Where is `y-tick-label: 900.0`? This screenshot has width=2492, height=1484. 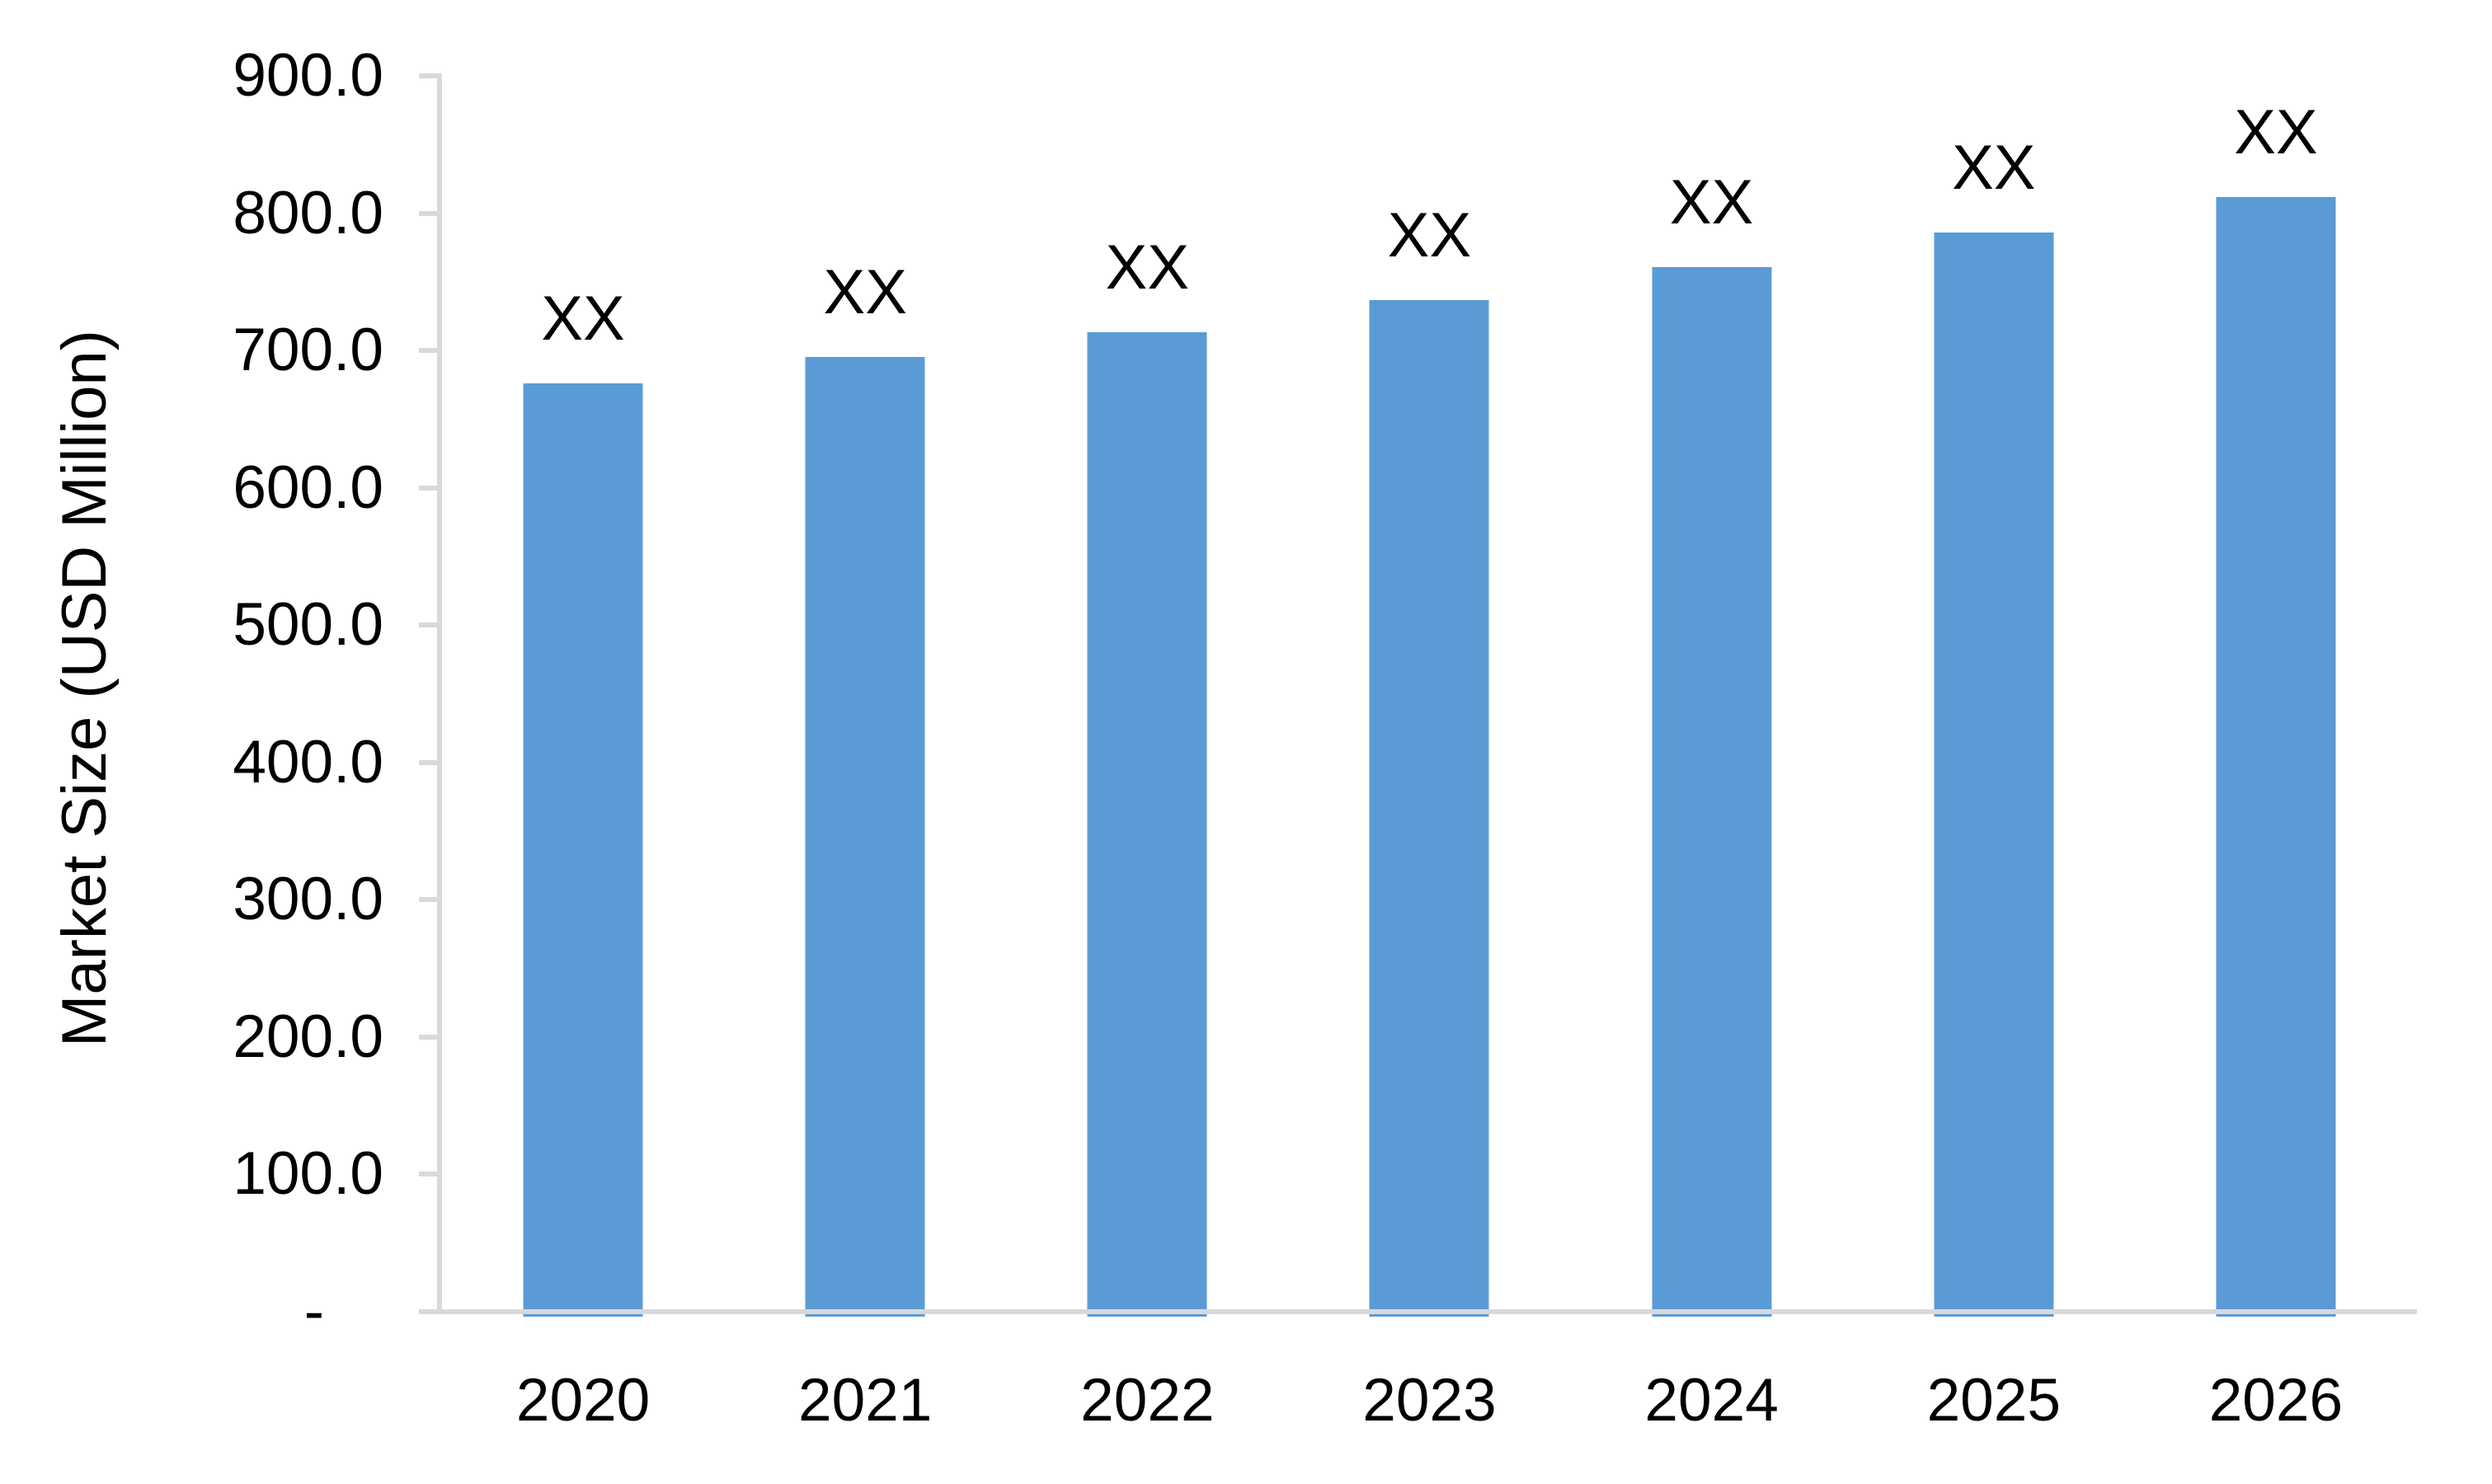
y-tick-label: 900.0 is located at coordinates (308, 75).